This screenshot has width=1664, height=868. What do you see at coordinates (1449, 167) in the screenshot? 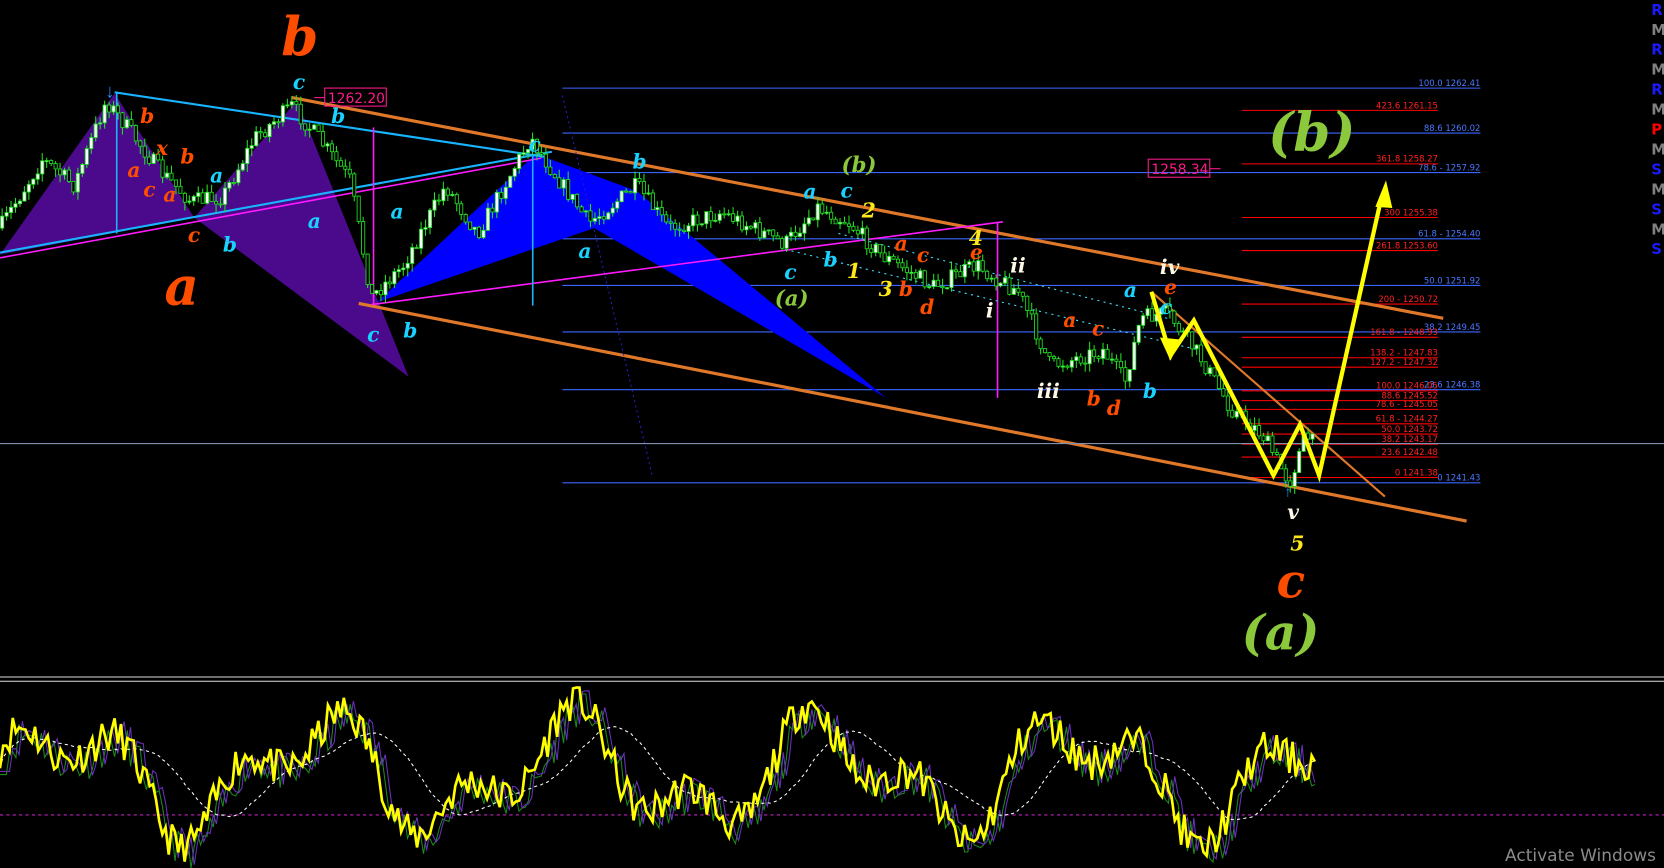
I see `fib-blue-level-label: 78.6 - 1257.92` at bounding box center [1449, 167].